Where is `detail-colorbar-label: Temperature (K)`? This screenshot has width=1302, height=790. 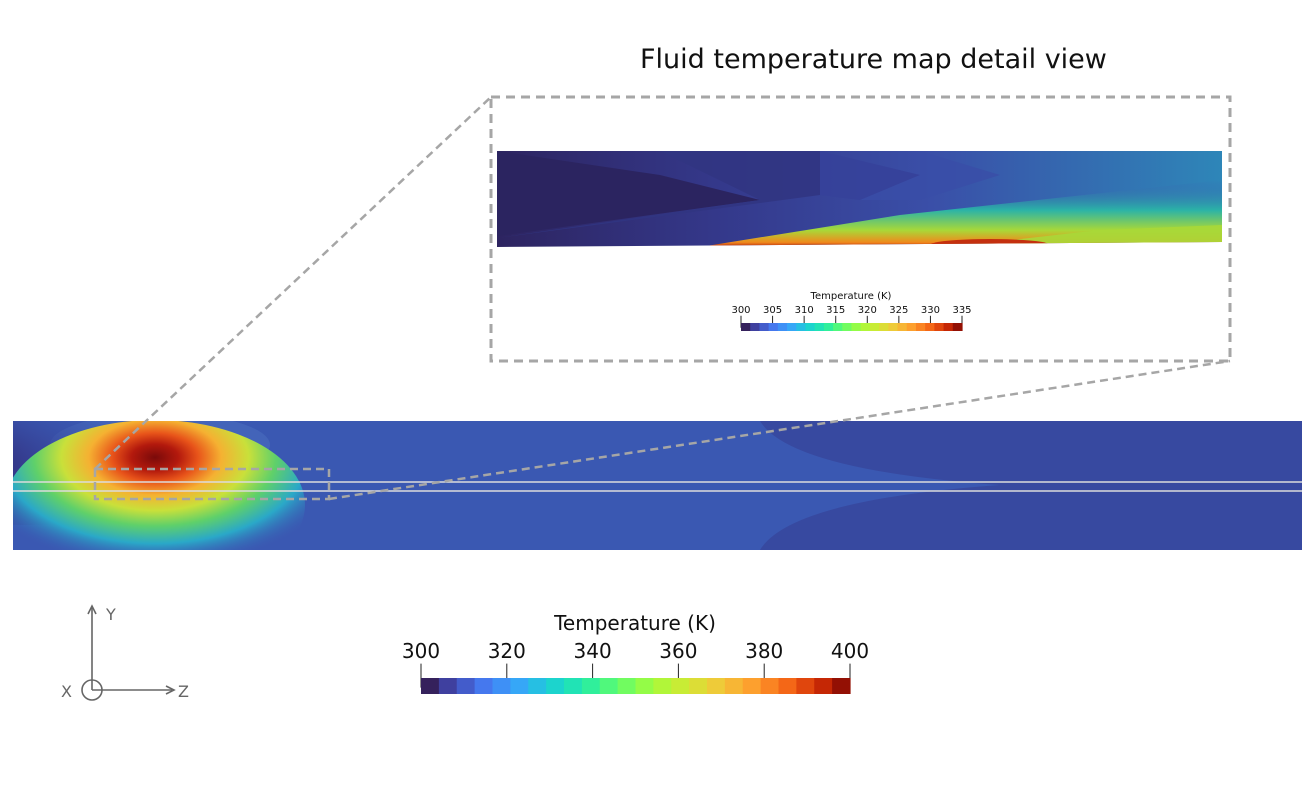 detail-colorbar-label: Temperature (K) is located at coordinates (851, 296).